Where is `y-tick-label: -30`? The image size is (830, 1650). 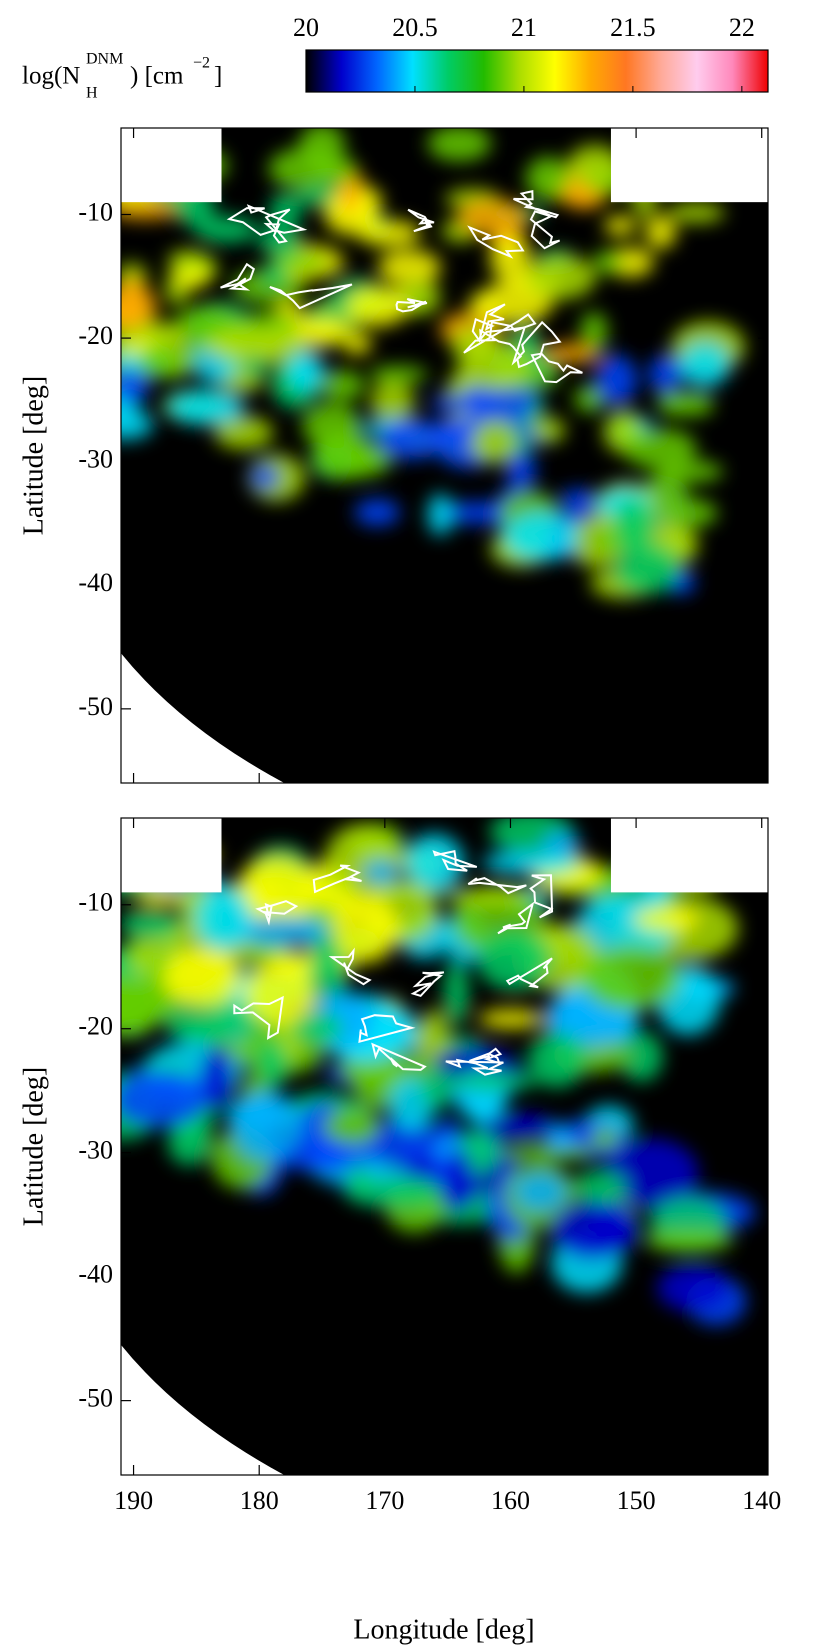 y-tick-label: -30 is located at coordinates (95, 459).